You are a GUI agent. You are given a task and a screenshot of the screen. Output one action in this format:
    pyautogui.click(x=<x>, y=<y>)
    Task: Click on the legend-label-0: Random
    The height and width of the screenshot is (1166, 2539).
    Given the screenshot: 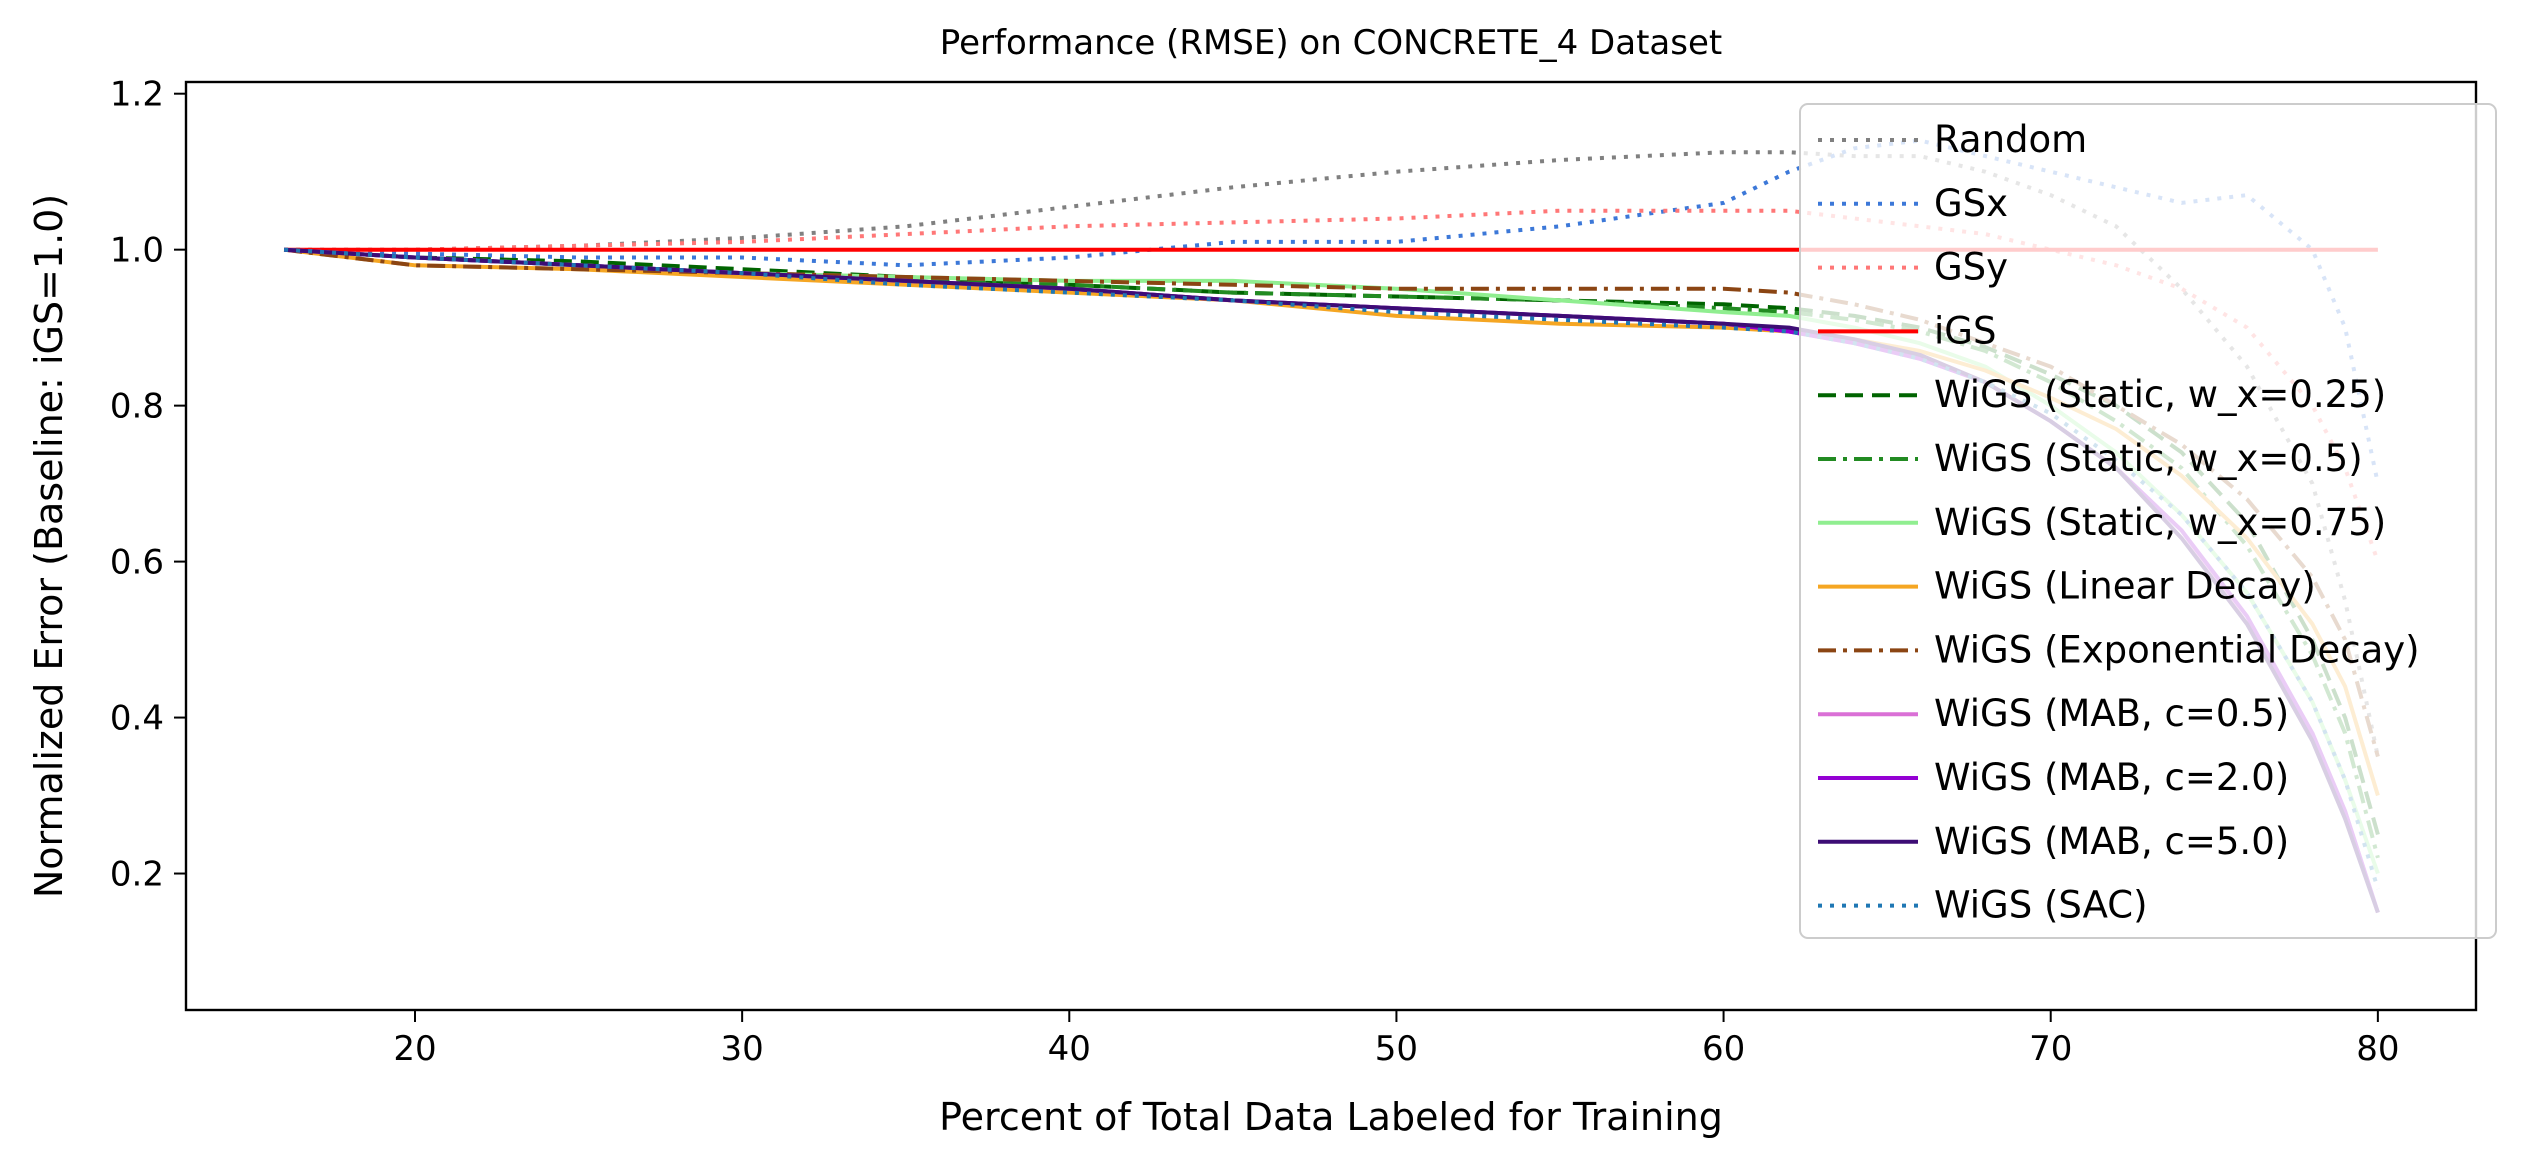 What is the action you would take?
    pyautogui.click(x=2010, y=139)
    